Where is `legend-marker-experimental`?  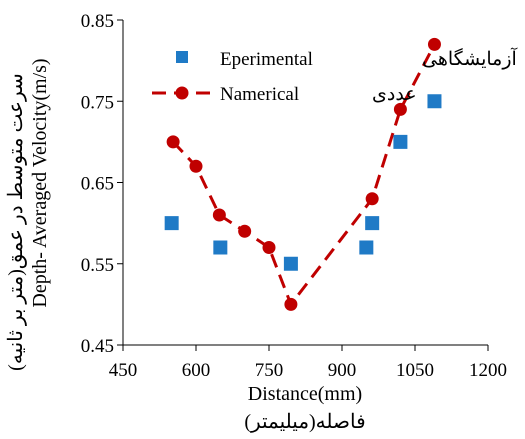 legend-marker-experimental is located at coordinates (182, 57).